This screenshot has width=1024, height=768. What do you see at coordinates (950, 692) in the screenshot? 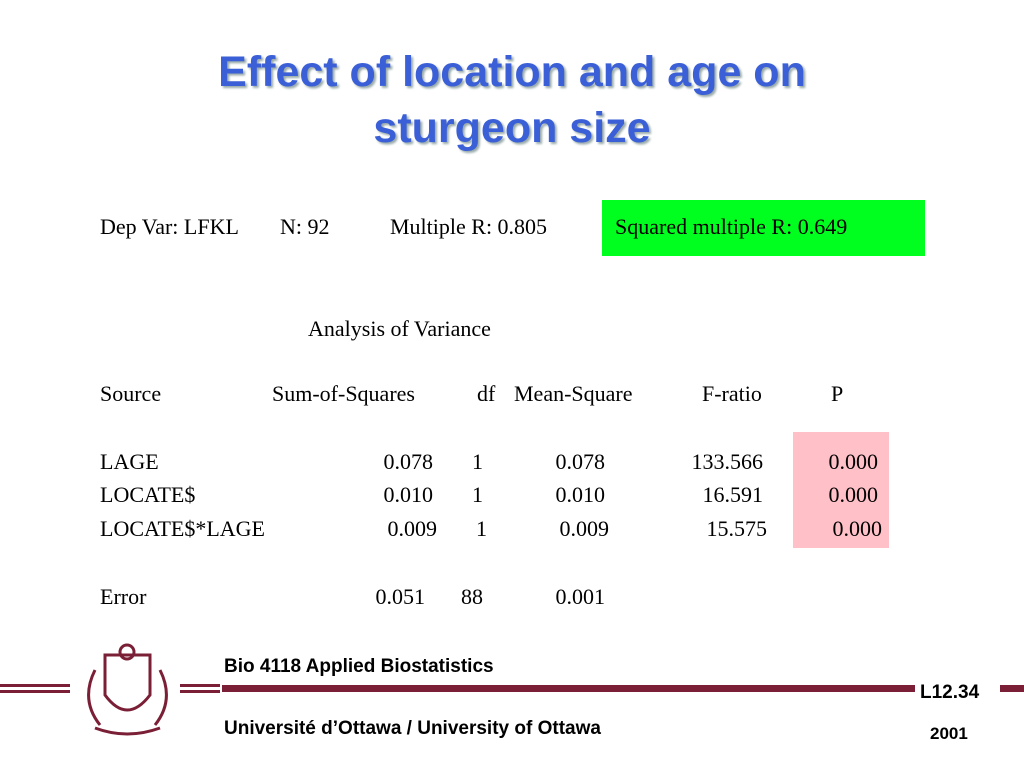
I see `slide-number: L12.34` at bounding box center [950, 692].